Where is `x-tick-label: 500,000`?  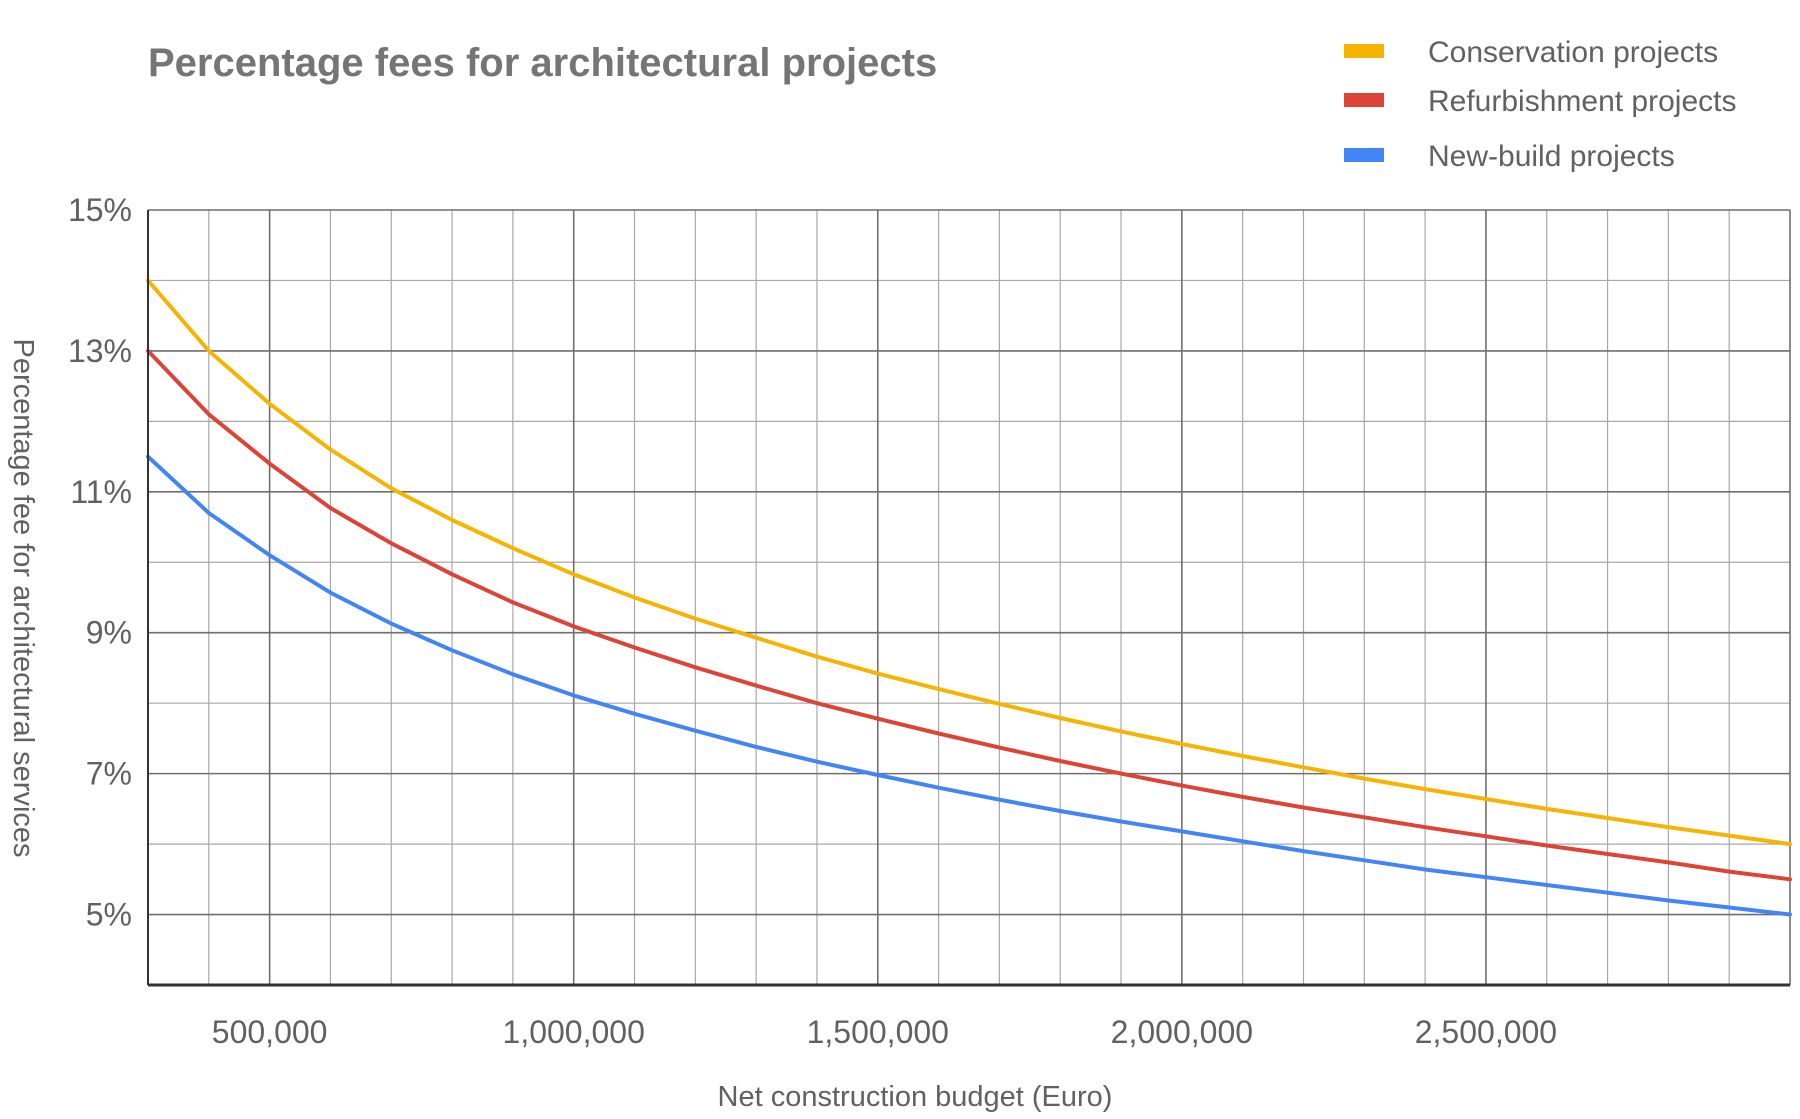
x-tick-label: 500,000 is located at coordinates (270, 1032).